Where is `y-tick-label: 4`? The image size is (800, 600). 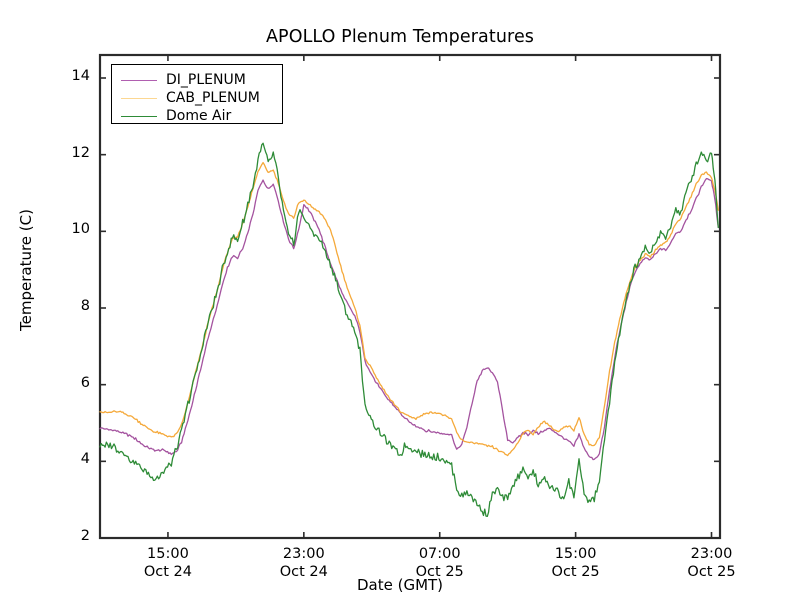
y-tick-label: 4 is located at coordinates (85, 459).